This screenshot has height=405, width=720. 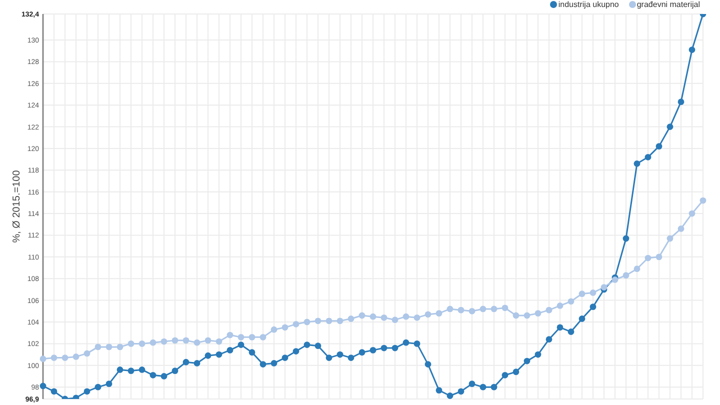 I want to click on y-axis-title: %, Ø 2015.=100, so click(x=17, y=206).